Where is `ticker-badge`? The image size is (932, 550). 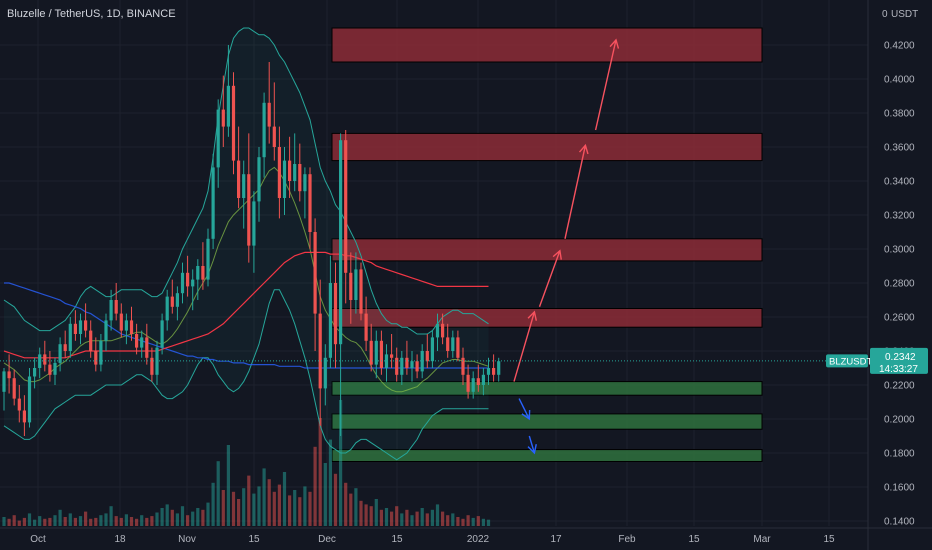
ticker-badge is located at coordinates (847, 361).